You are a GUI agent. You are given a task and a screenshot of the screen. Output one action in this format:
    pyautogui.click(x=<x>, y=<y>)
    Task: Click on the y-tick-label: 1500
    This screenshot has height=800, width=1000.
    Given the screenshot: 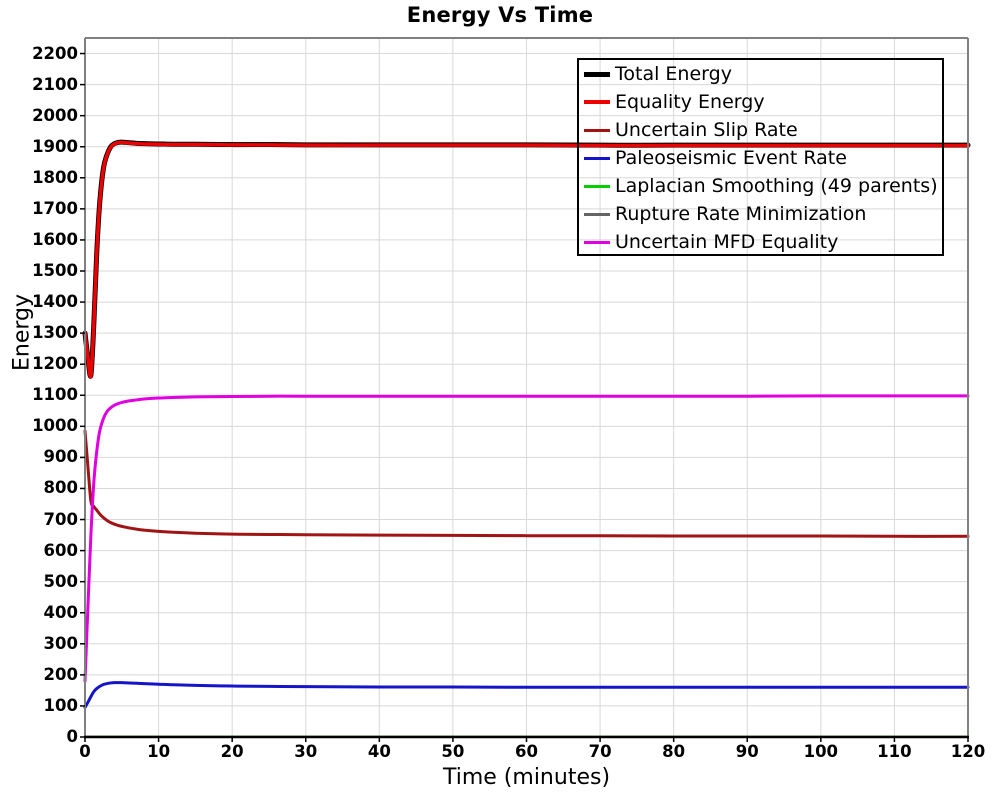 What is the action you would take?
    pyautogui.click(x=55, y=270)
    